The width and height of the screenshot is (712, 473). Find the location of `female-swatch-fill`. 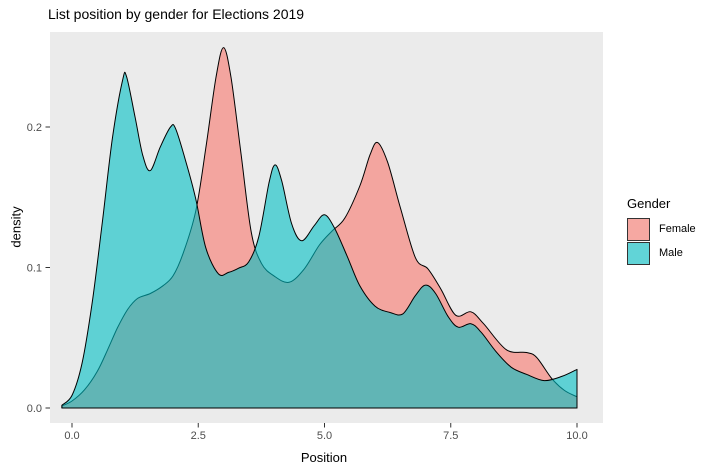

female-swatch-fill is located at coordinates (638, 229).